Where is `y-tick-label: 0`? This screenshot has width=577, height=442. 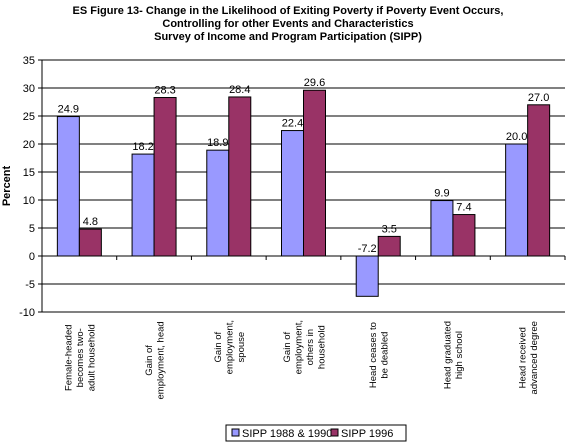
y-tick-label: 0 is located at coordinates (32, 257).